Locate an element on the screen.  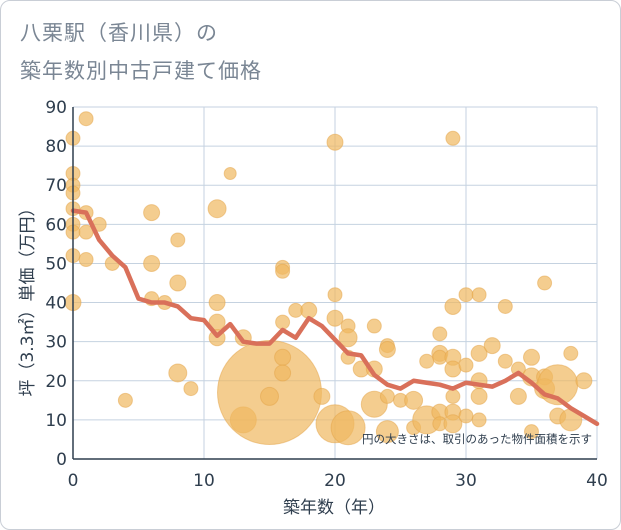
y-tick-label: 0 is located at coordinates (61, 460).